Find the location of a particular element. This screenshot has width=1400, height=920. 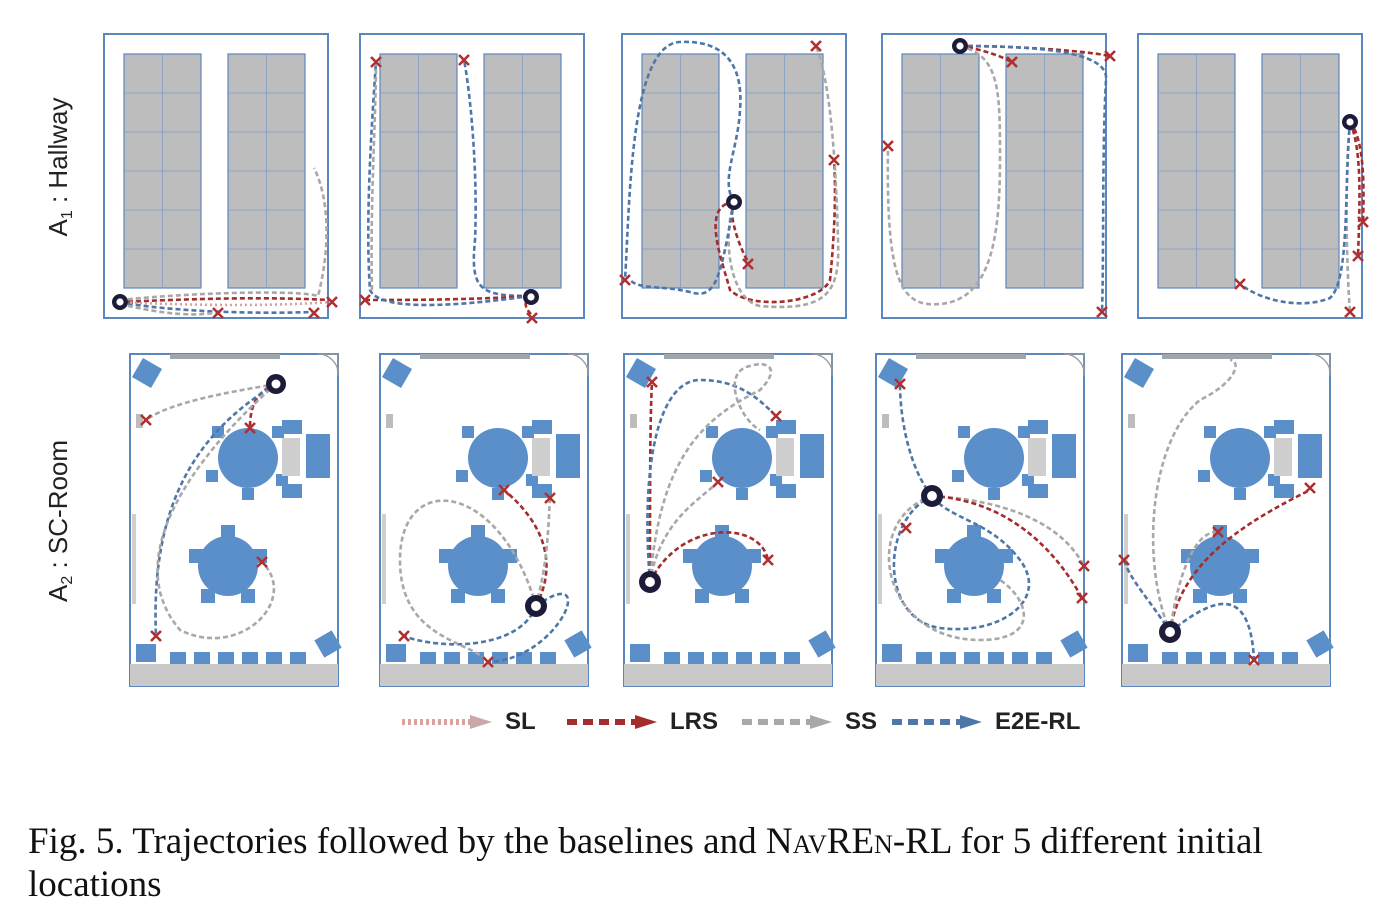

legend-label-lrs: LRS is located at coordinates (694, 721).